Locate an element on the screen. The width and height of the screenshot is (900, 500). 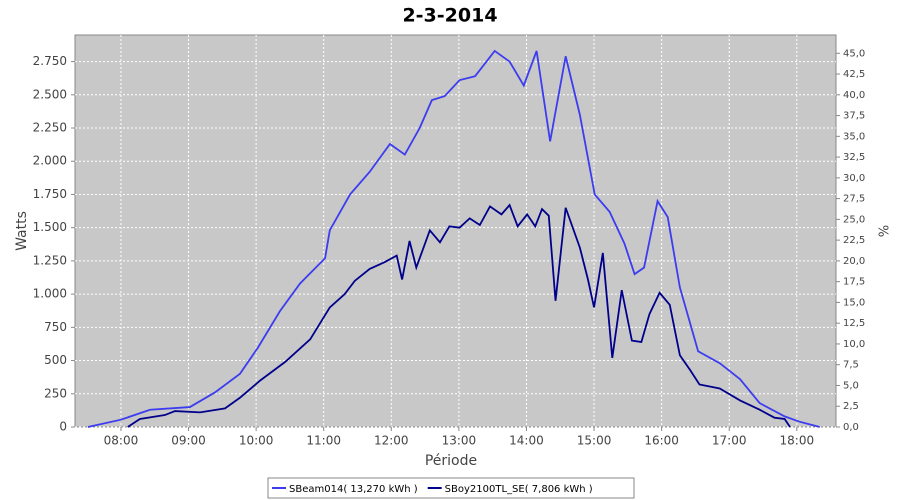
x-tick-label: 12:00 is located at coordinates (391, 441).